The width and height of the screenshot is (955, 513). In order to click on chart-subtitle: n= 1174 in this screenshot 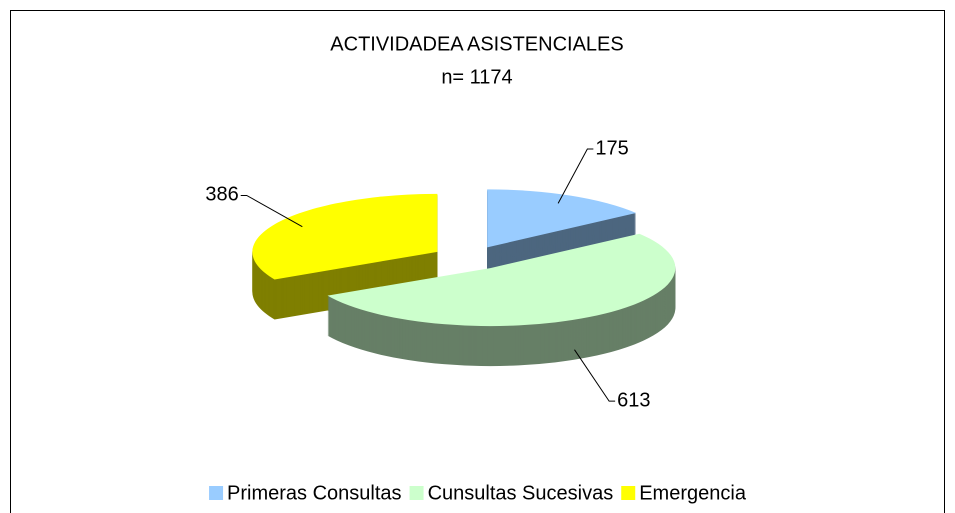, I will do `click(476, 77)`.